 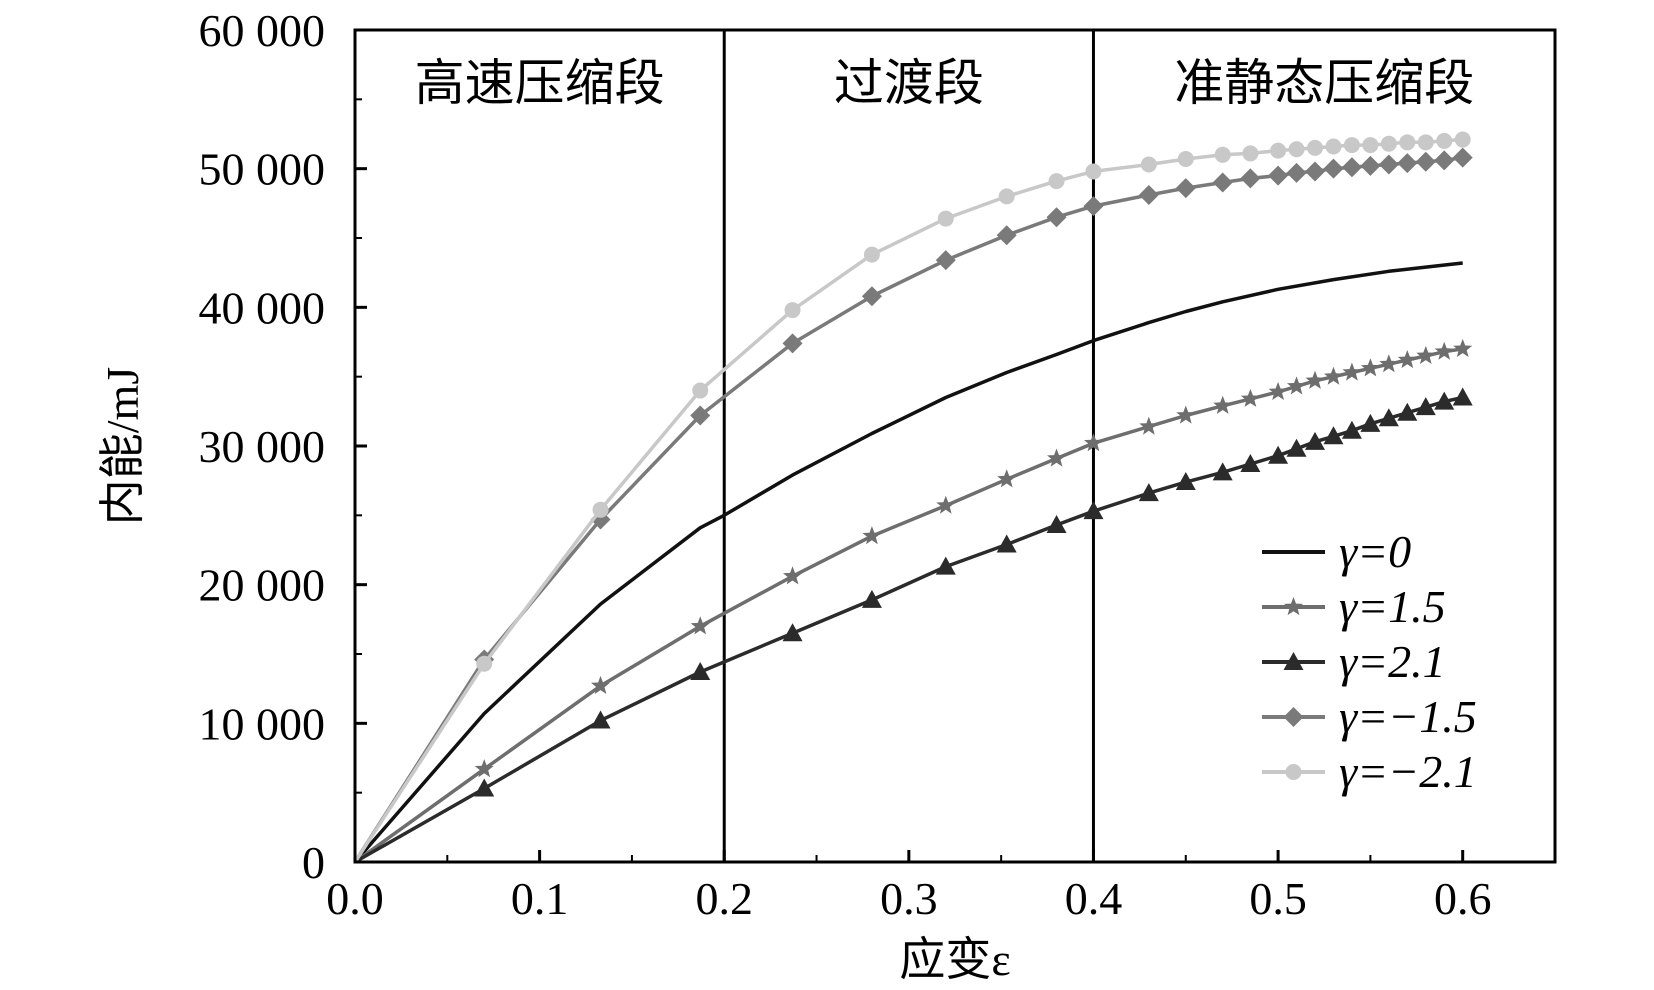 I want to click on legend: γ=0γ=1.5γ=2.1γ=−1.5γ=−2.1, so click(x=1369, y=661).